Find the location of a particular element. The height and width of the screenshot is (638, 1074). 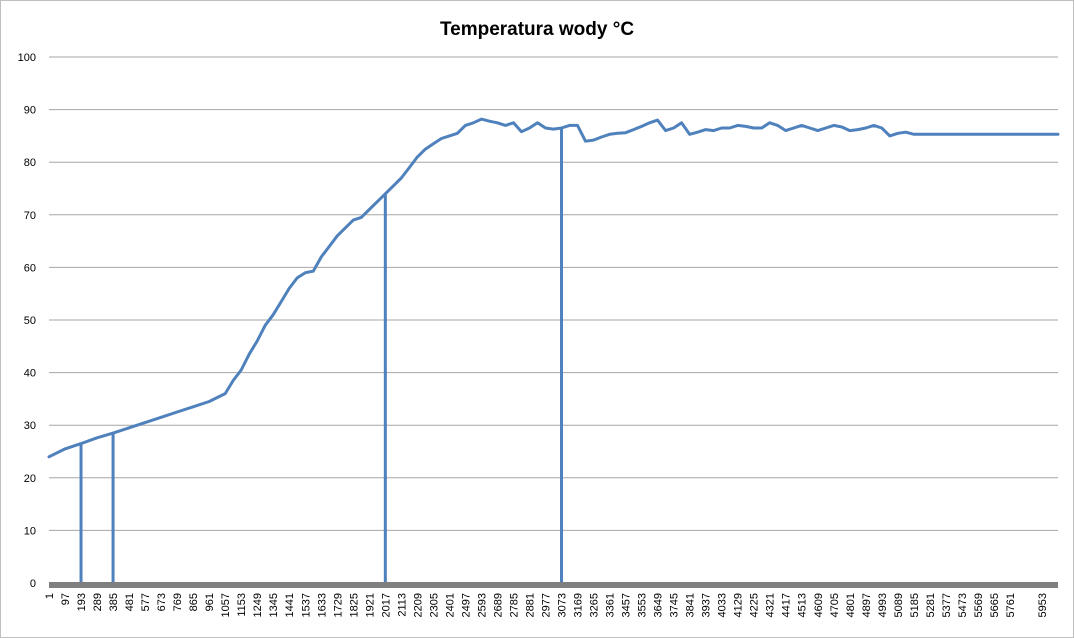

x-tick-label: 4225 is located at coordinates (755, 605).